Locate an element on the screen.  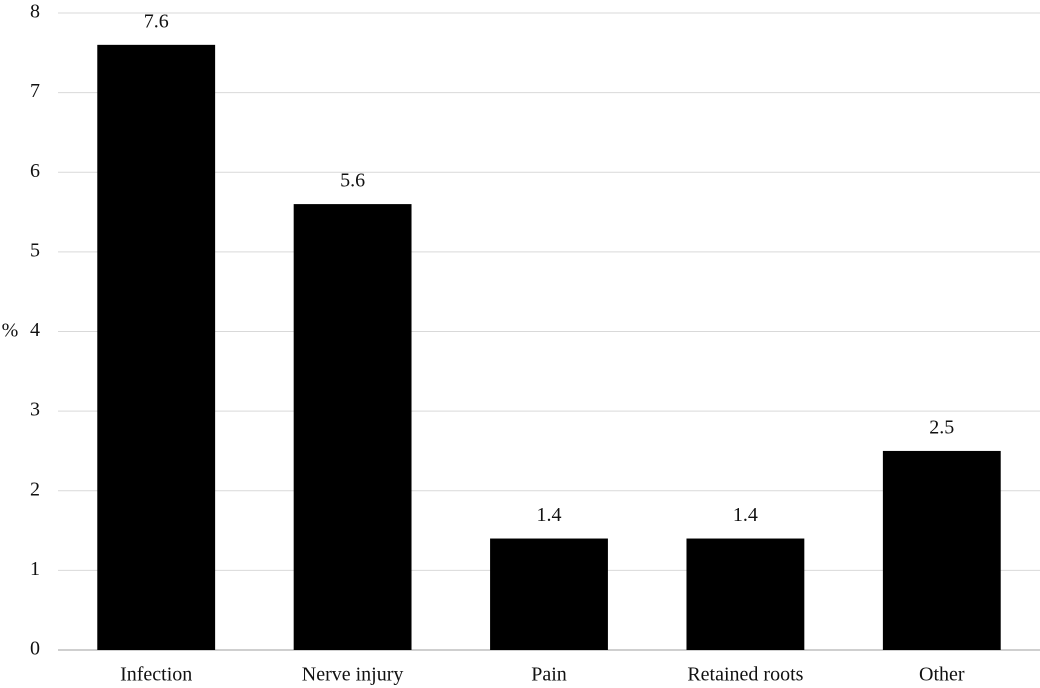
x-tick-label: Nerve injury is located at coordinates (353, 675).